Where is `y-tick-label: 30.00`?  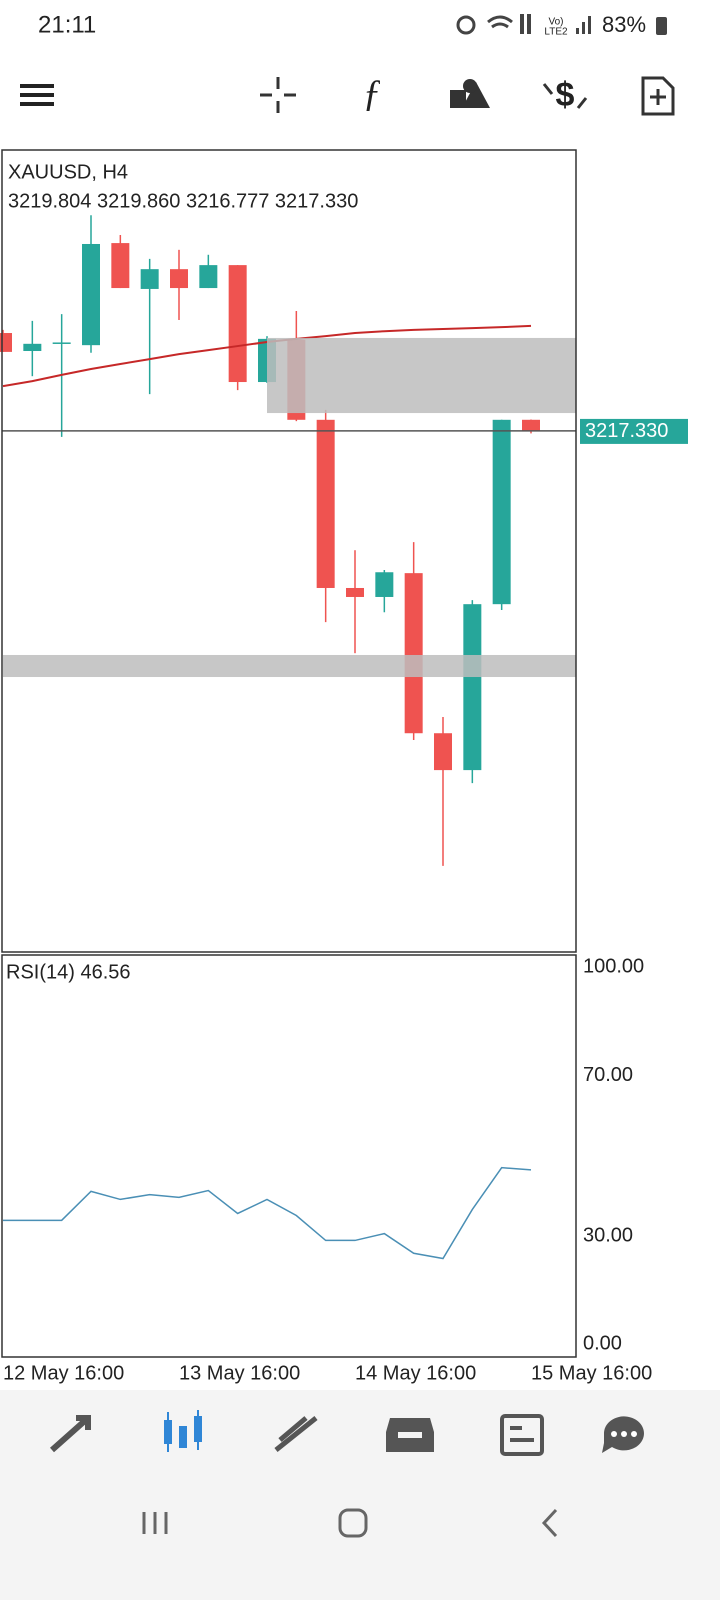
y-tick-label: 30.00 is located at coordinates (608, 1236).